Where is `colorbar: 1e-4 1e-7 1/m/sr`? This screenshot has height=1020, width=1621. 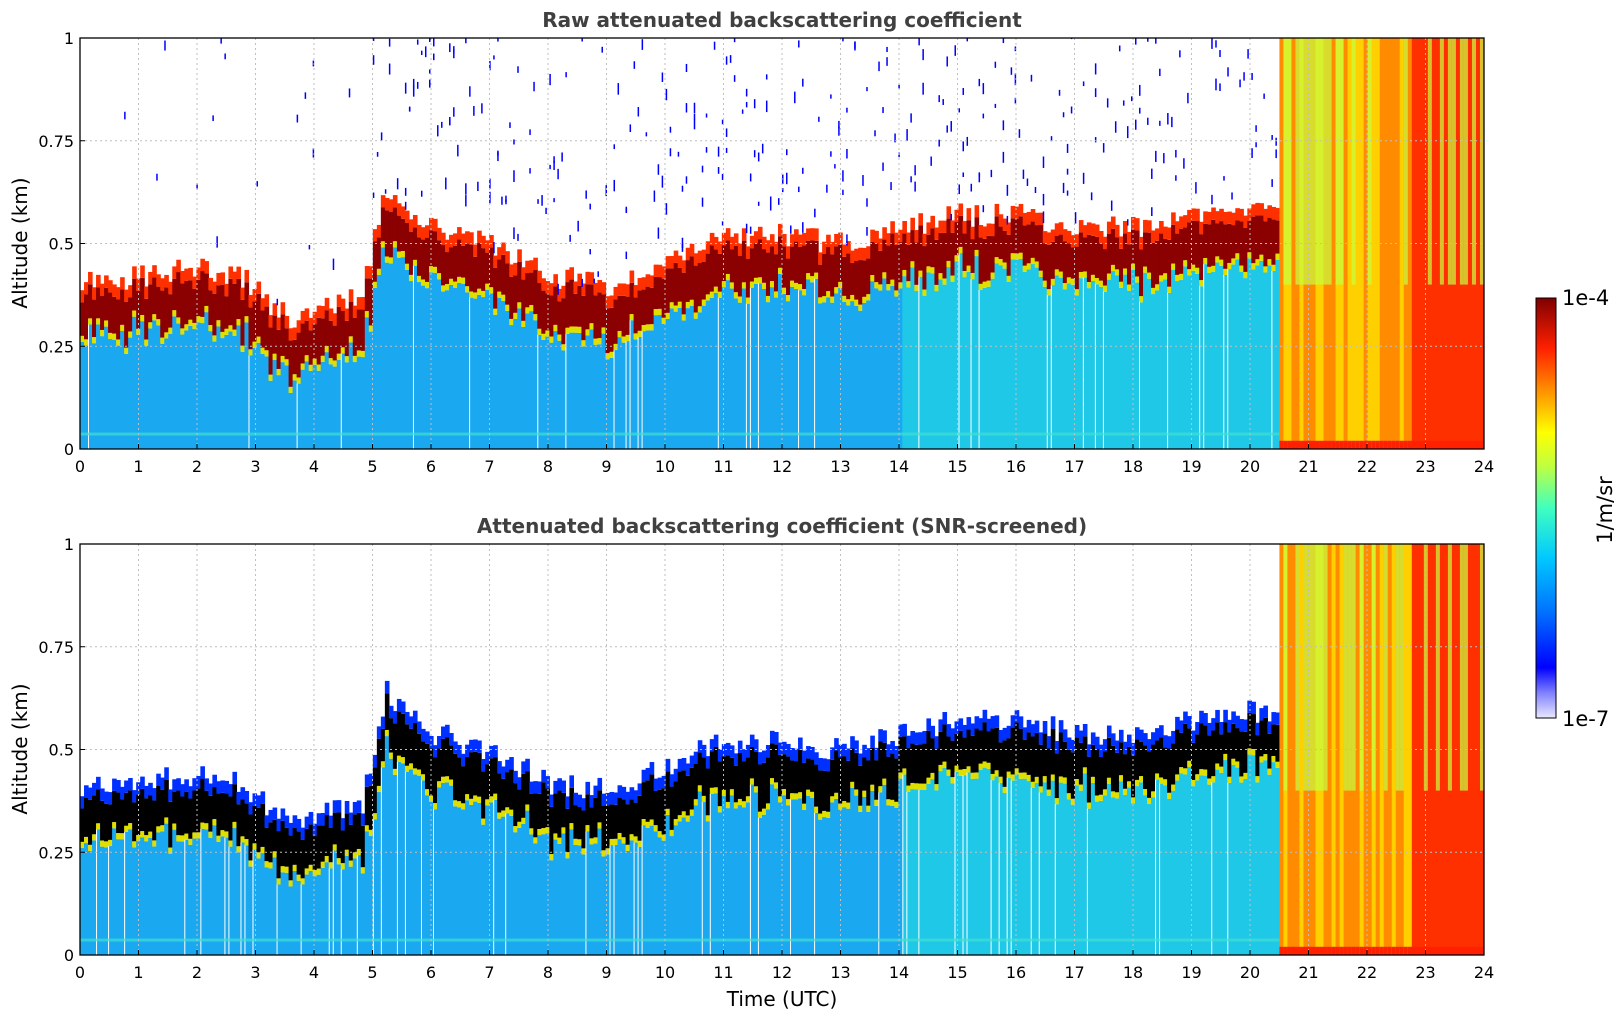 colorbar: 1e-4 1e-7 1/m/sr is located at coordinates (1576, 508).